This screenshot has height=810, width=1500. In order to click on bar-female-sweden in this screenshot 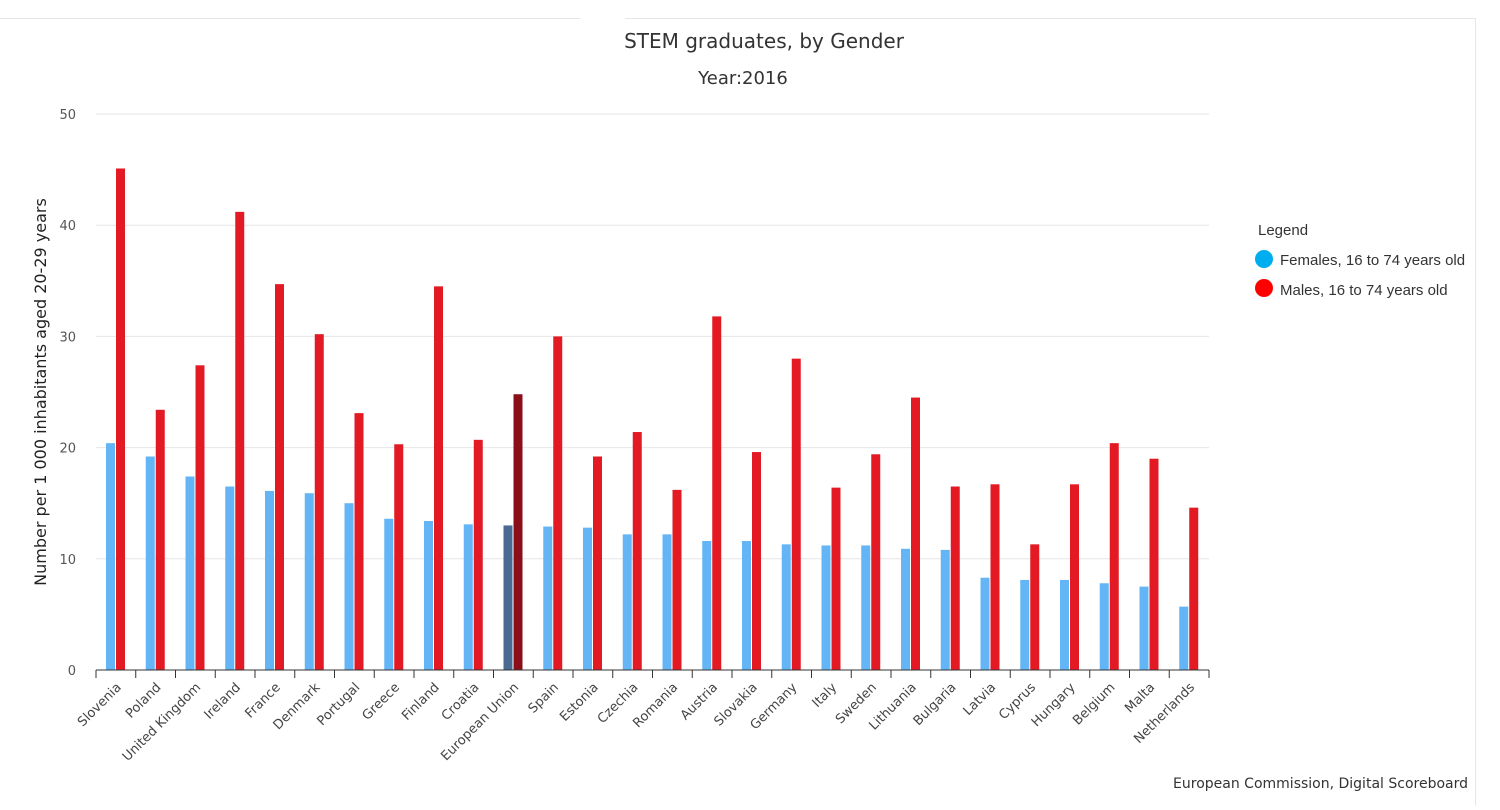, I will do `click(866, 607)`.